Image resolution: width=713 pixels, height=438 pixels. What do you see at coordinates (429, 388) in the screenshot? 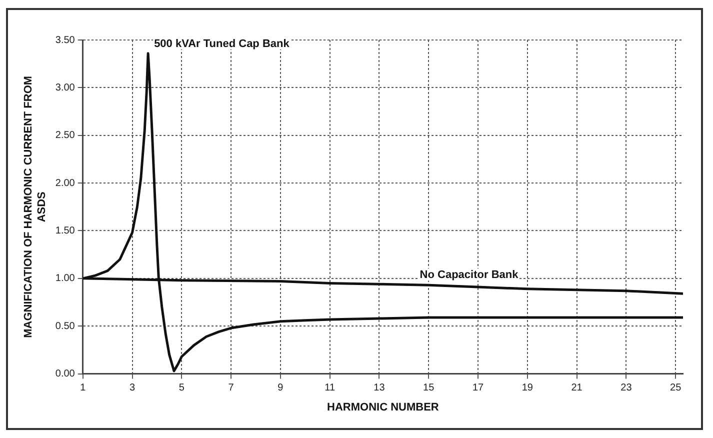
I see `x-tick-label: 15` at bounding box center [429, 388].